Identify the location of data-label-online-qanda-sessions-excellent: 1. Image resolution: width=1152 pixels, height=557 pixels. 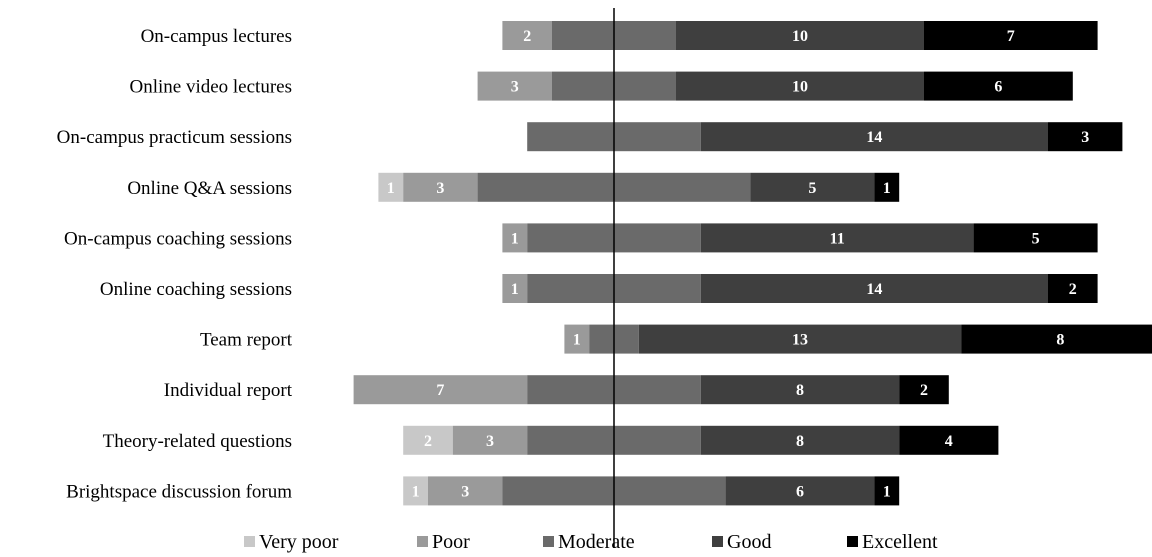
(887, 188).